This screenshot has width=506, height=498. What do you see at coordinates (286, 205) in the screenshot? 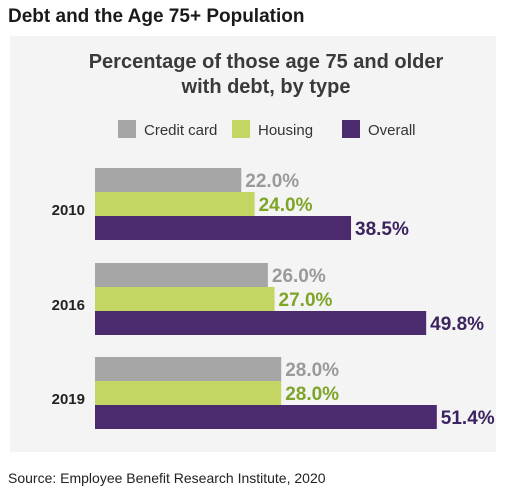
I see `data-label-housing-2010: 24.0%` at bounding box center [286, 205].